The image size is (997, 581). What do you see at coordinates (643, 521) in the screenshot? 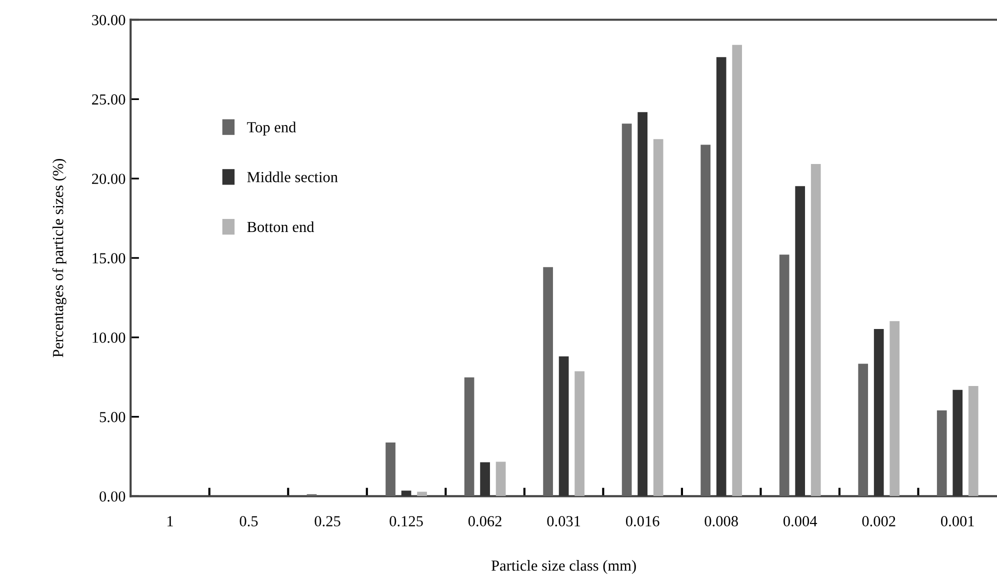
I see `x-tick-label: 0.016` at bounding box center [643, 521].